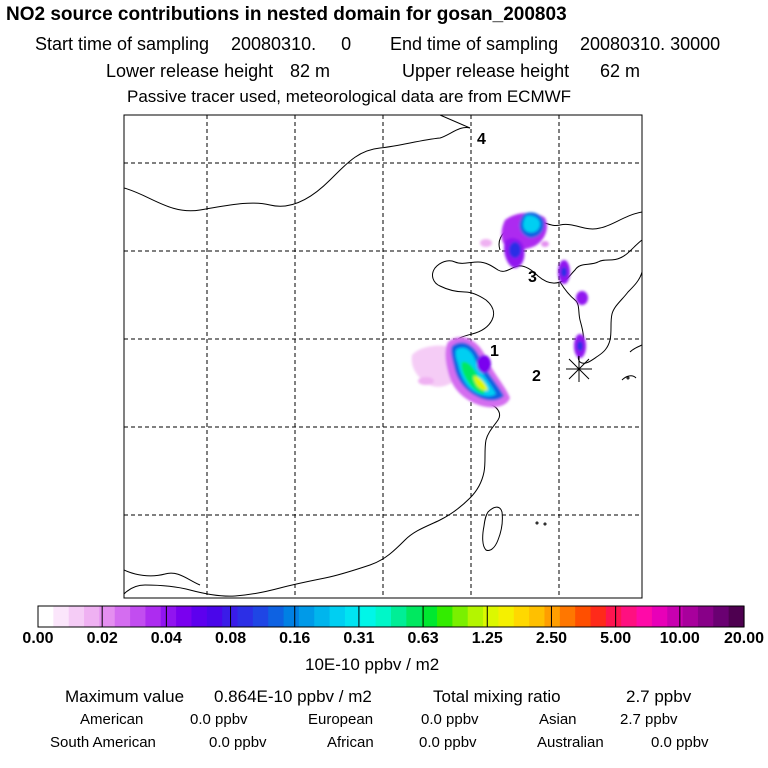 Image resolution: width=768 pixels, height=768 pixels. Describe the element at coordinates (38, 638) in the screenshot. I see `colorbar-tick-label: 0.00` at that location.